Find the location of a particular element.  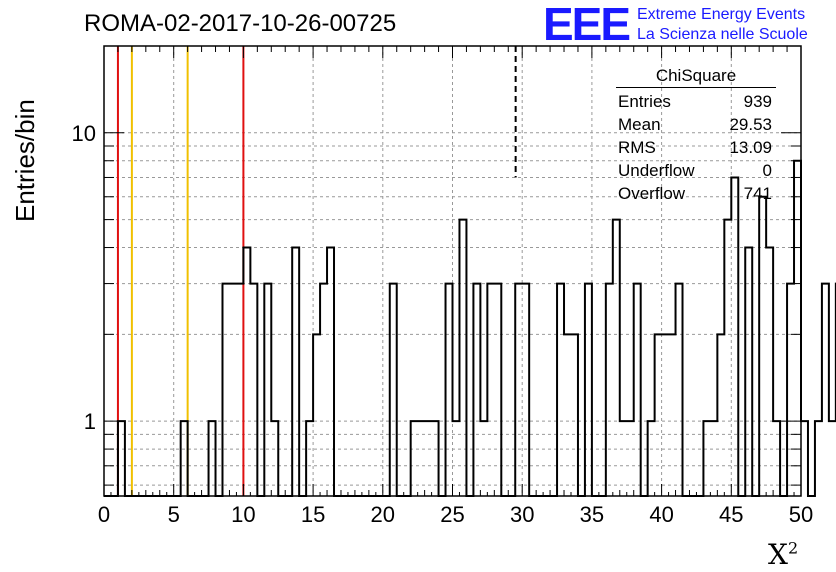

x-tick-label: 35 is located at coordinates (592, 514).